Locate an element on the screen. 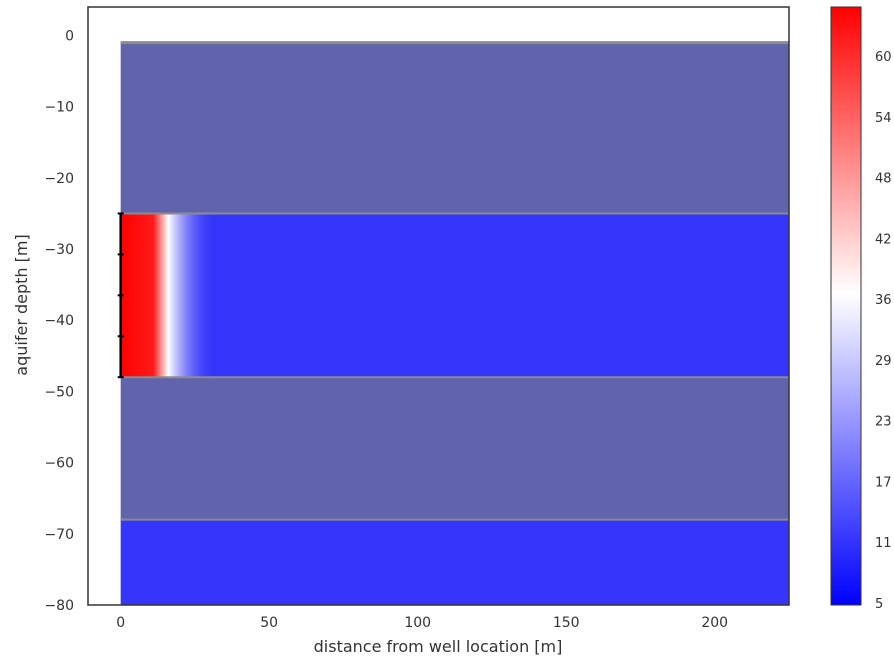 The image size is (894, 661). temperature-plume is located at coordinates (168, 295).